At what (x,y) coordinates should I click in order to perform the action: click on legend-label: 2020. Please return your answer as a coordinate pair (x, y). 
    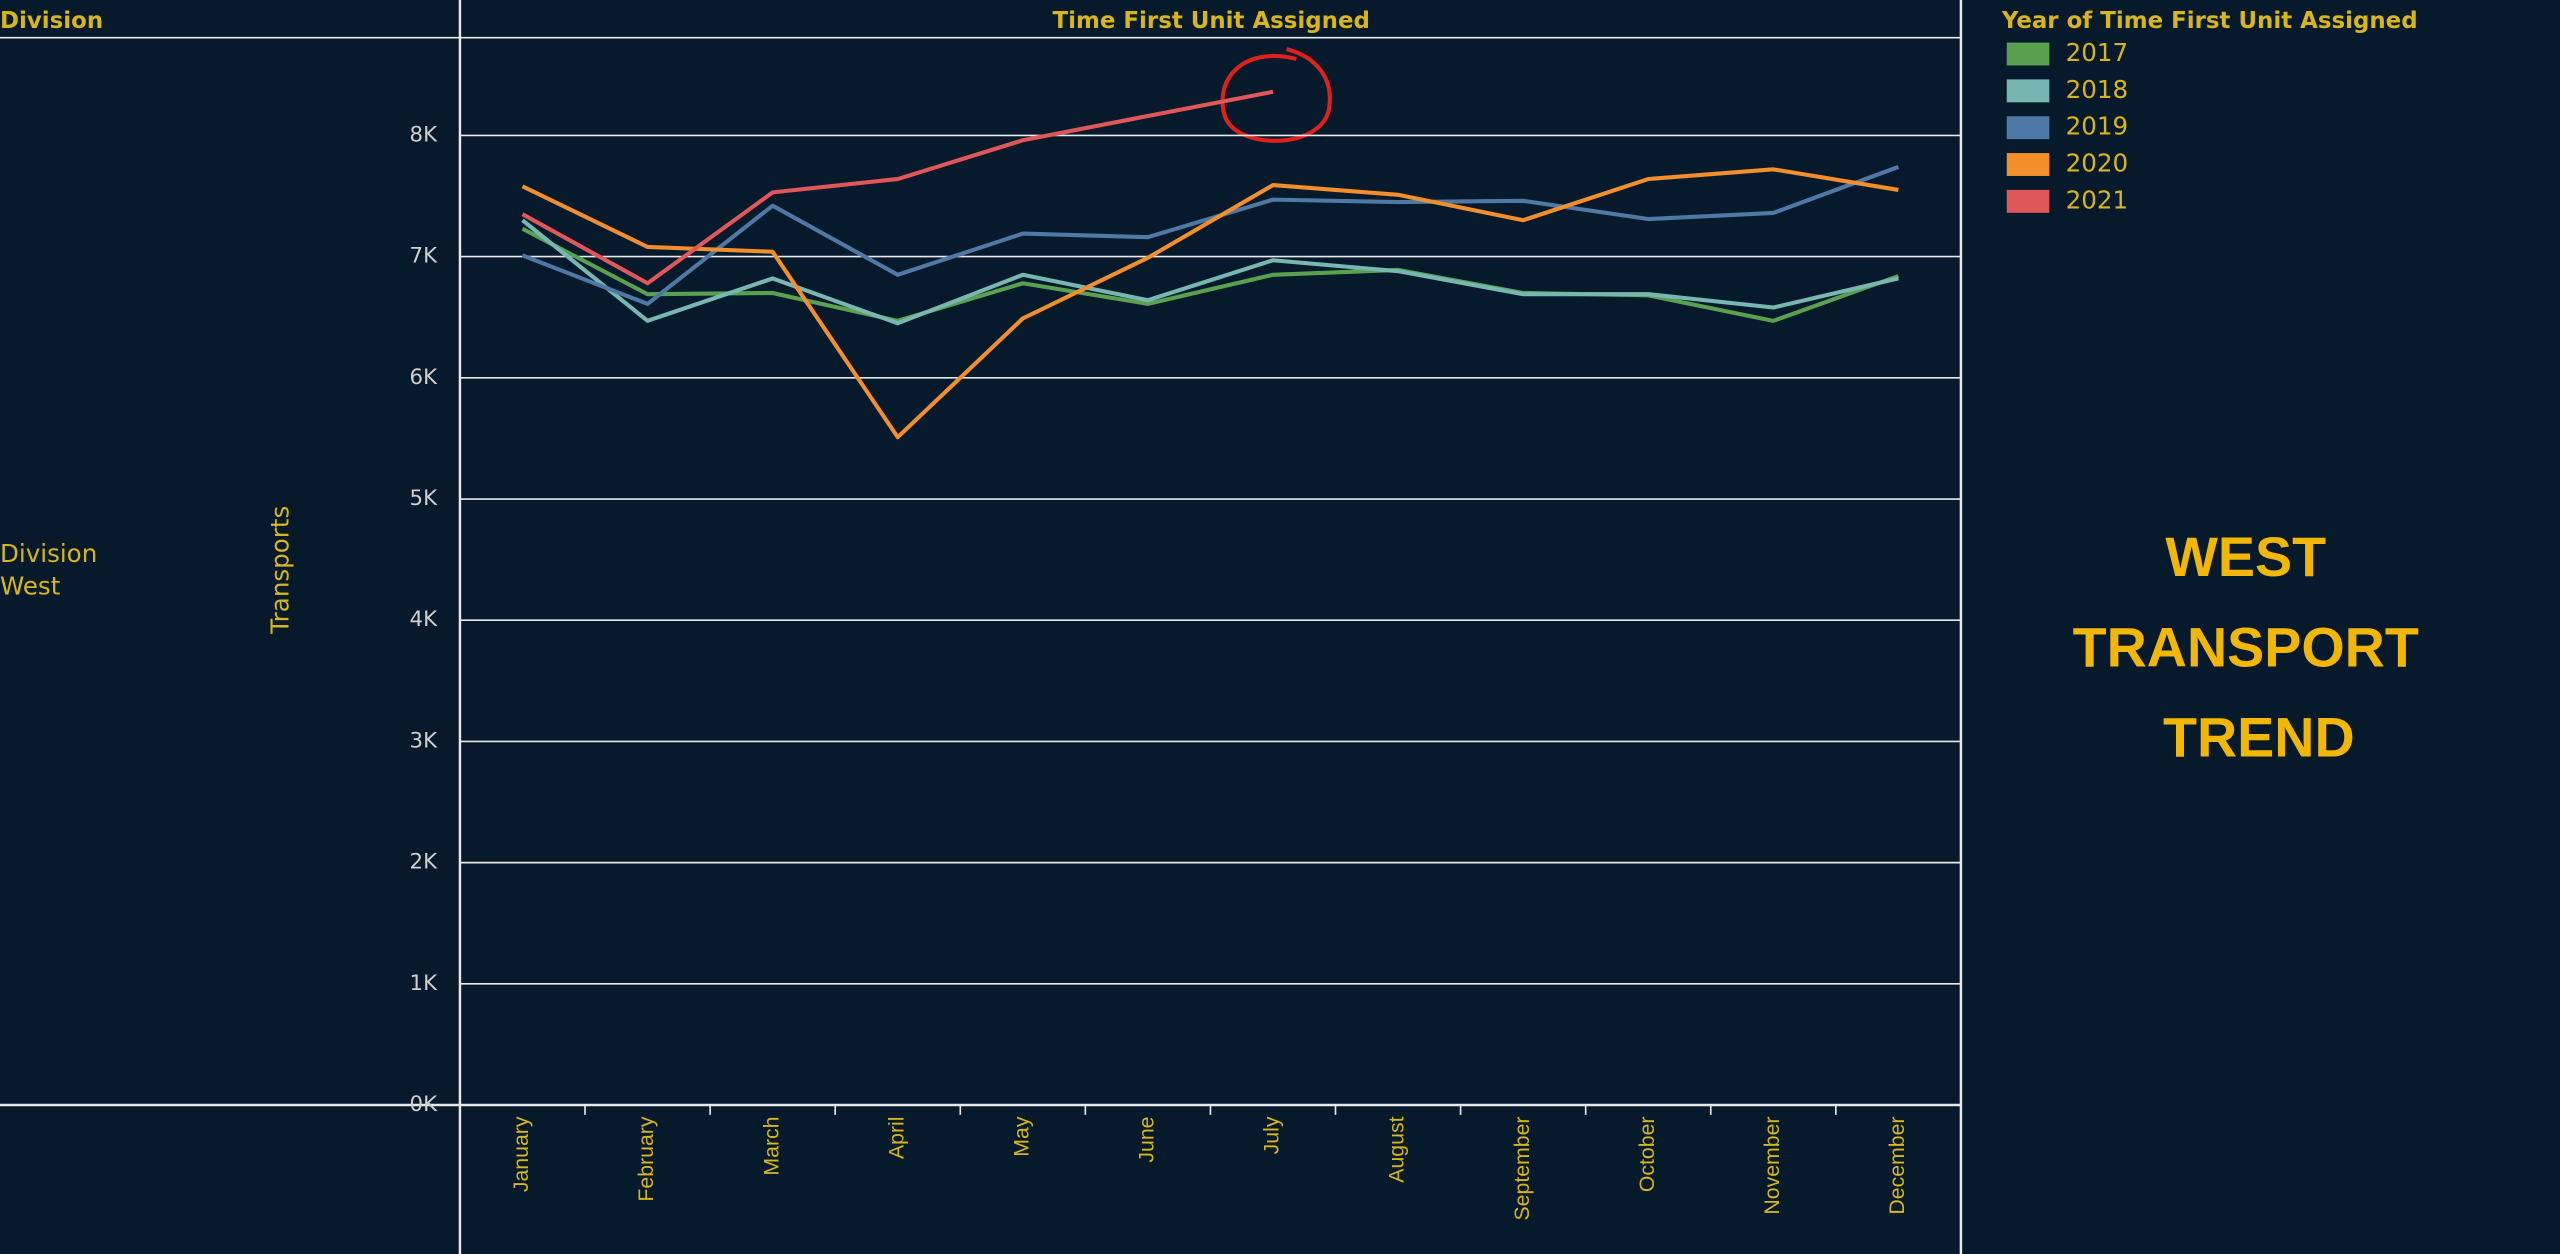
    Looking at the image, I should click on (2097, 163).